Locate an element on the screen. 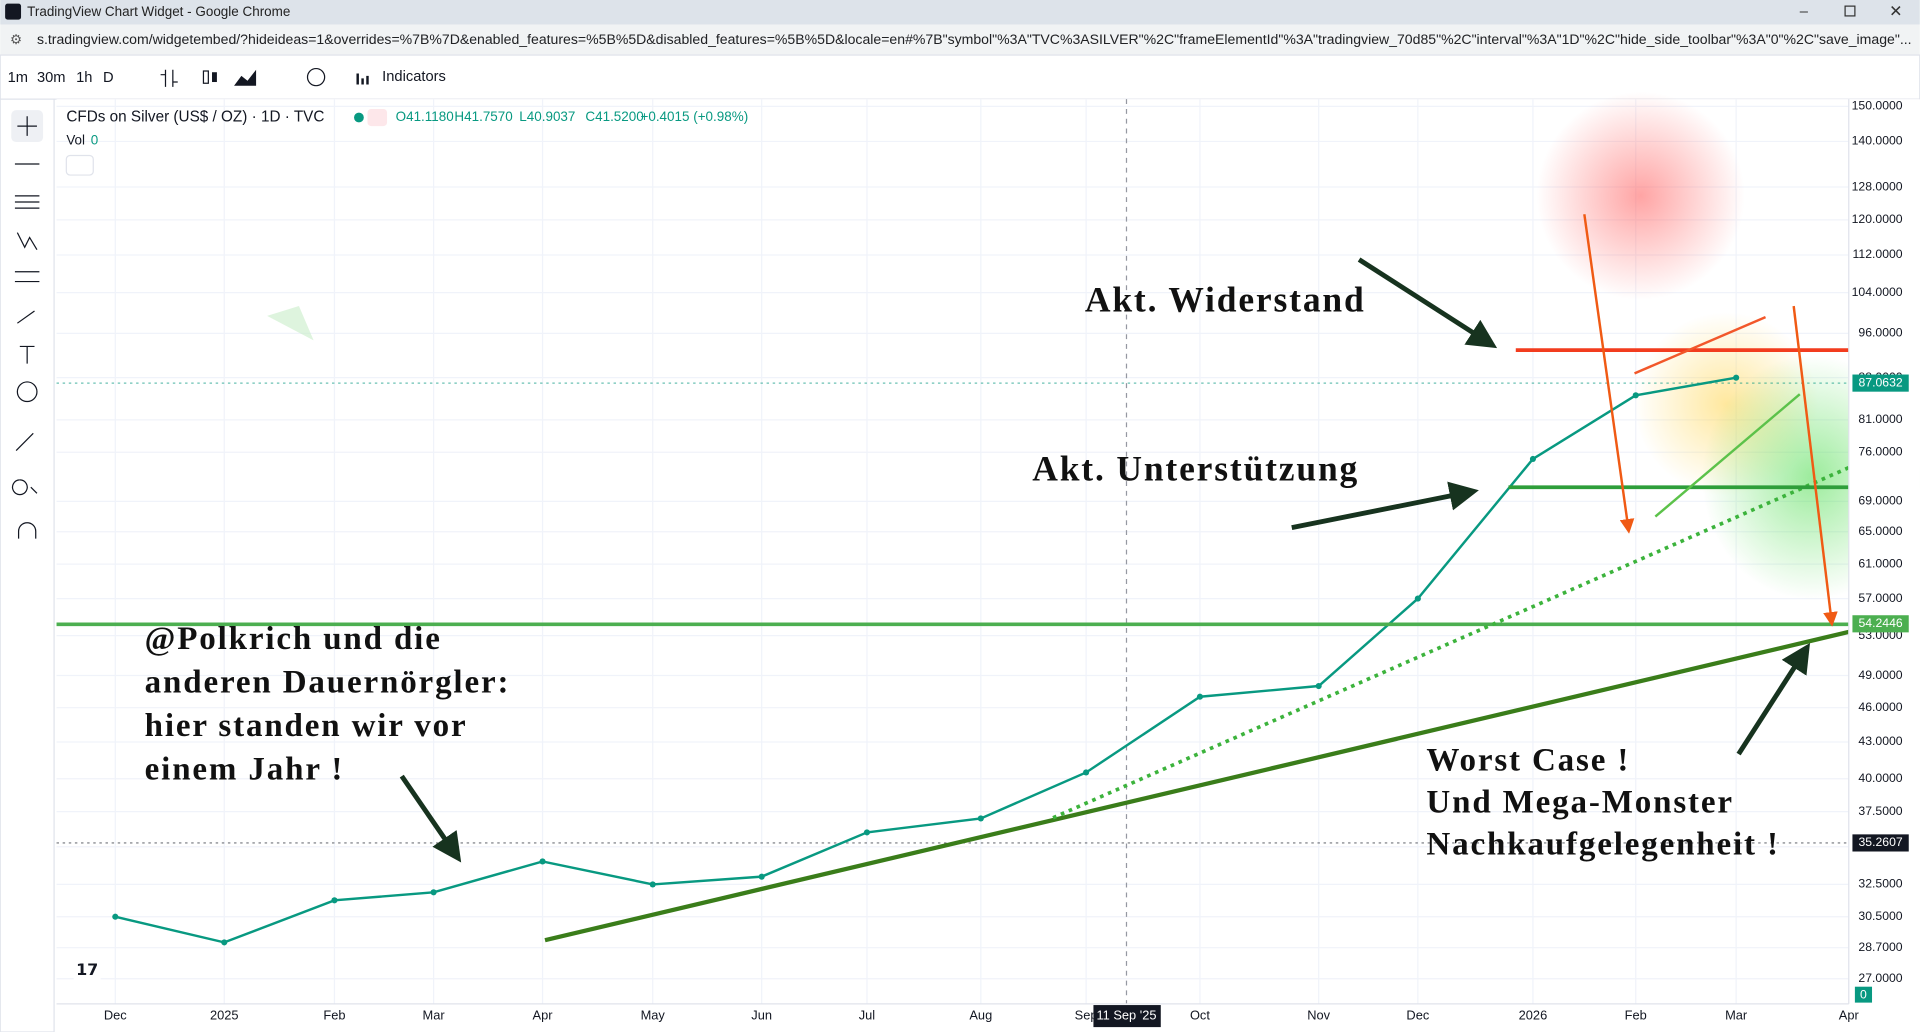 The height and width of the screenshot is (1032, 1920). y-tick-label: 40.0000 is located at coordinates (1880, 778).